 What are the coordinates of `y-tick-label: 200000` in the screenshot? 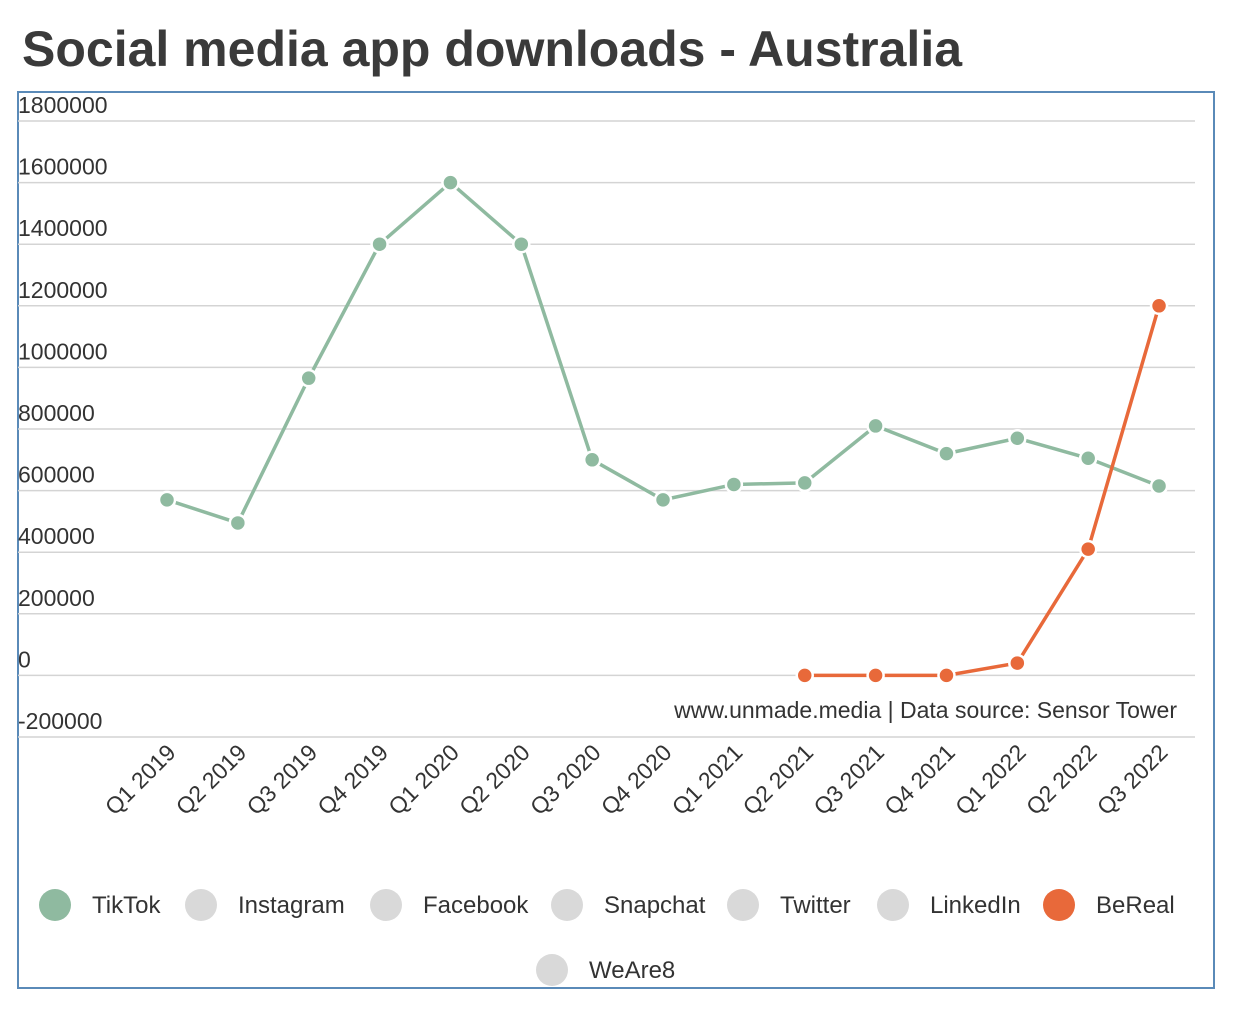 It's located at (56, 598).